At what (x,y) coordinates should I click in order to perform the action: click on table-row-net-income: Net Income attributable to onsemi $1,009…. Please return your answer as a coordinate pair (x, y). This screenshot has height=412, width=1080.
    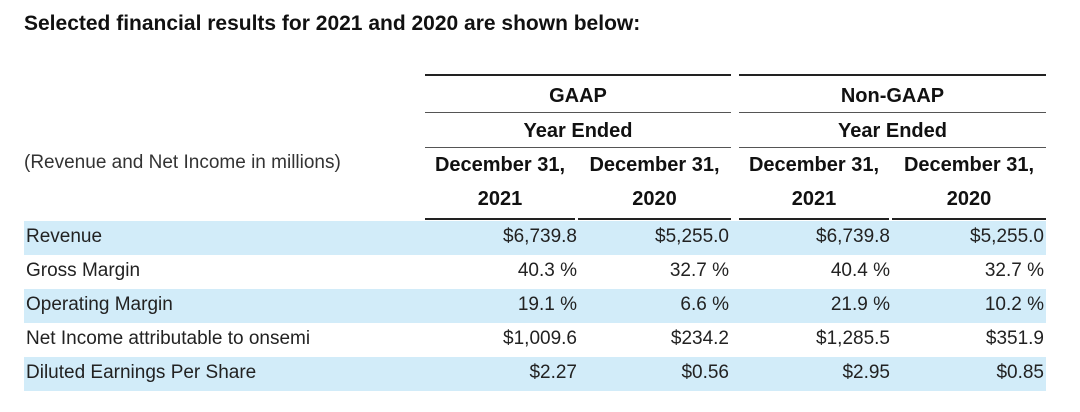
    Looking at the image, I should click on (535, 340).